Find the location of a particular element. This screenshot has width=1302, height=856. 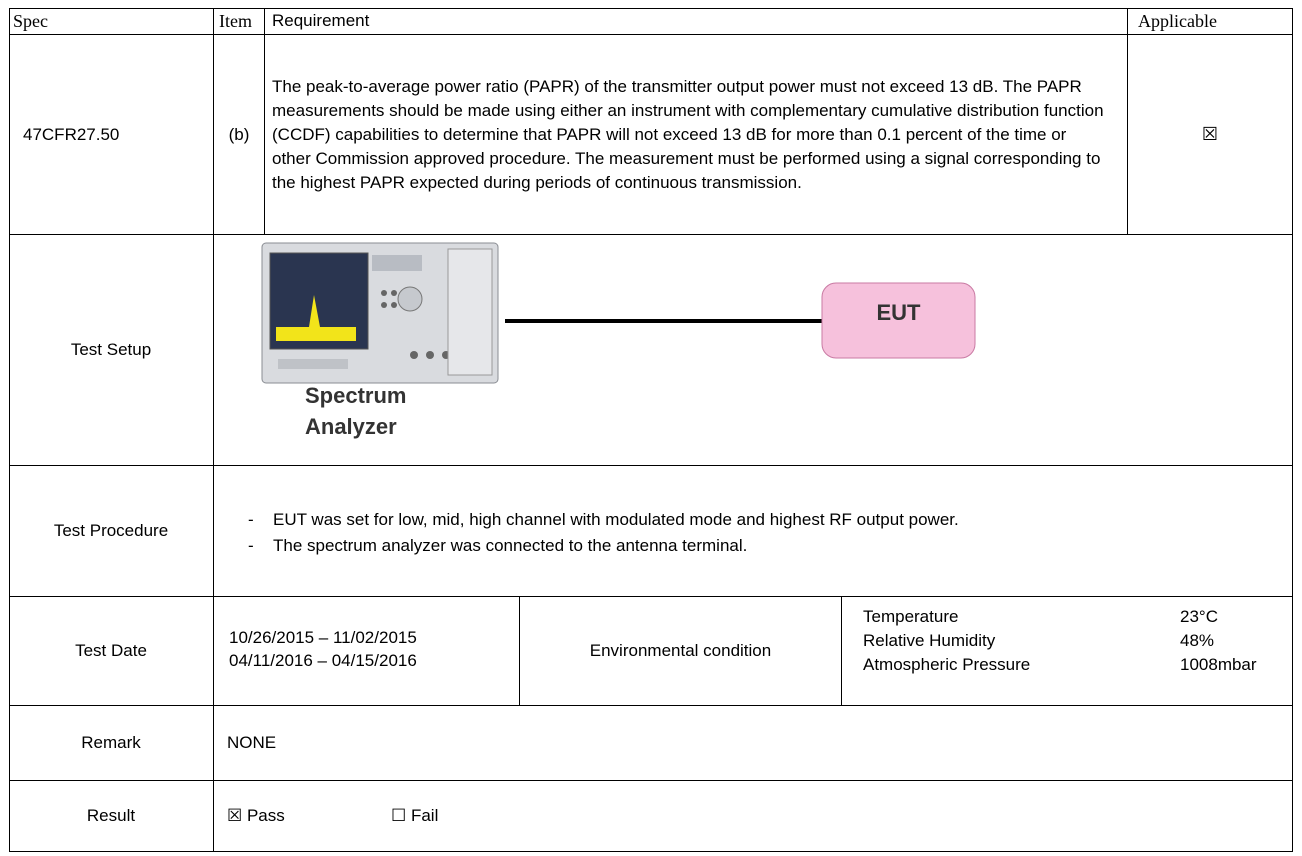

row-label: Result is located at coordinates (111, 816).